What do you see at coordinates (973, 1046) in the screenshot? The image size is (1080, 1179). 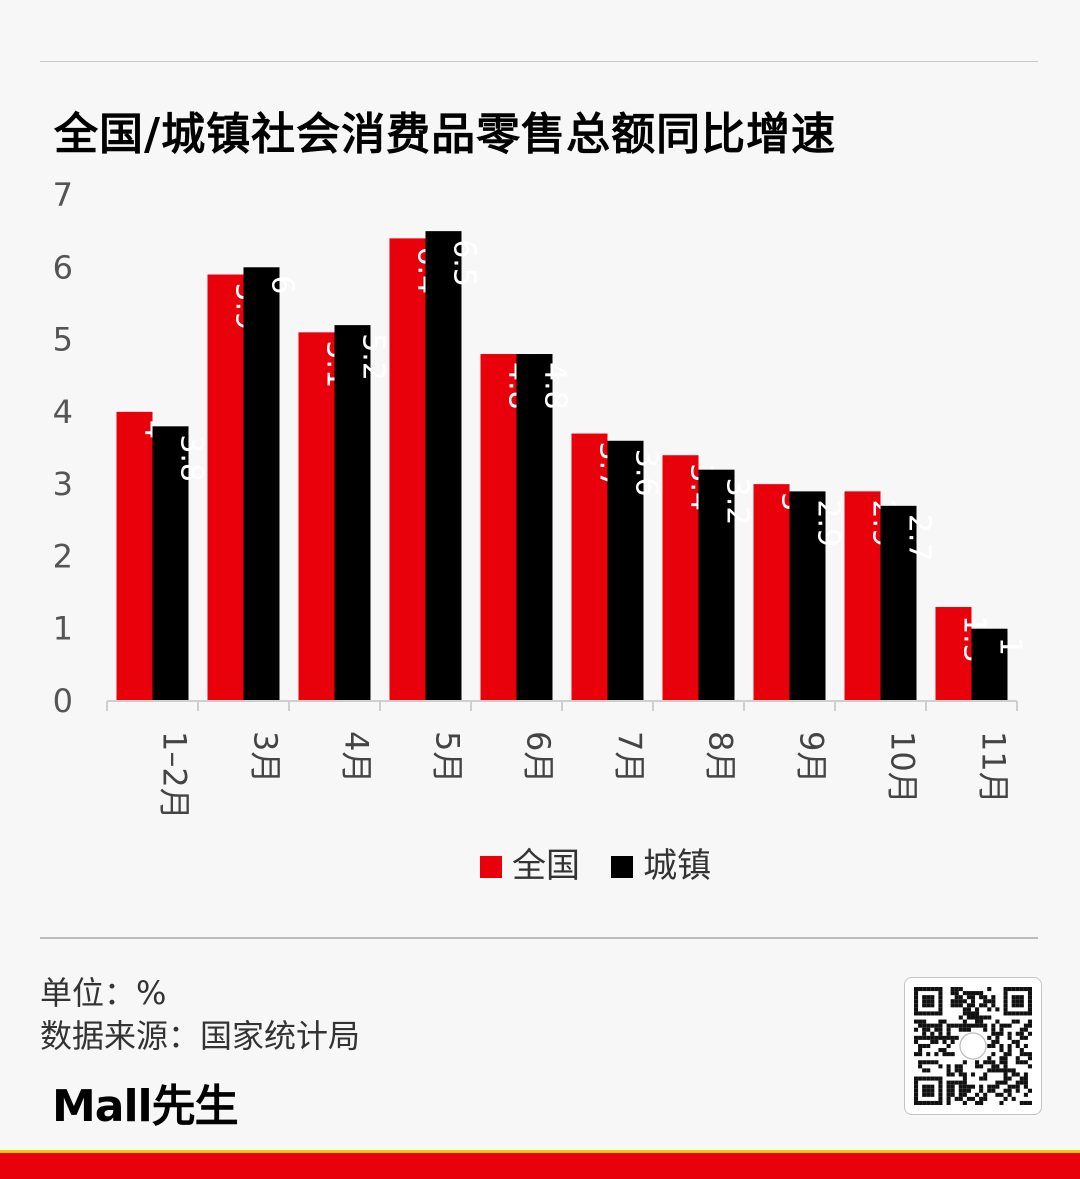 I see `qr-code-icon` at bounding box center [973, 1046].